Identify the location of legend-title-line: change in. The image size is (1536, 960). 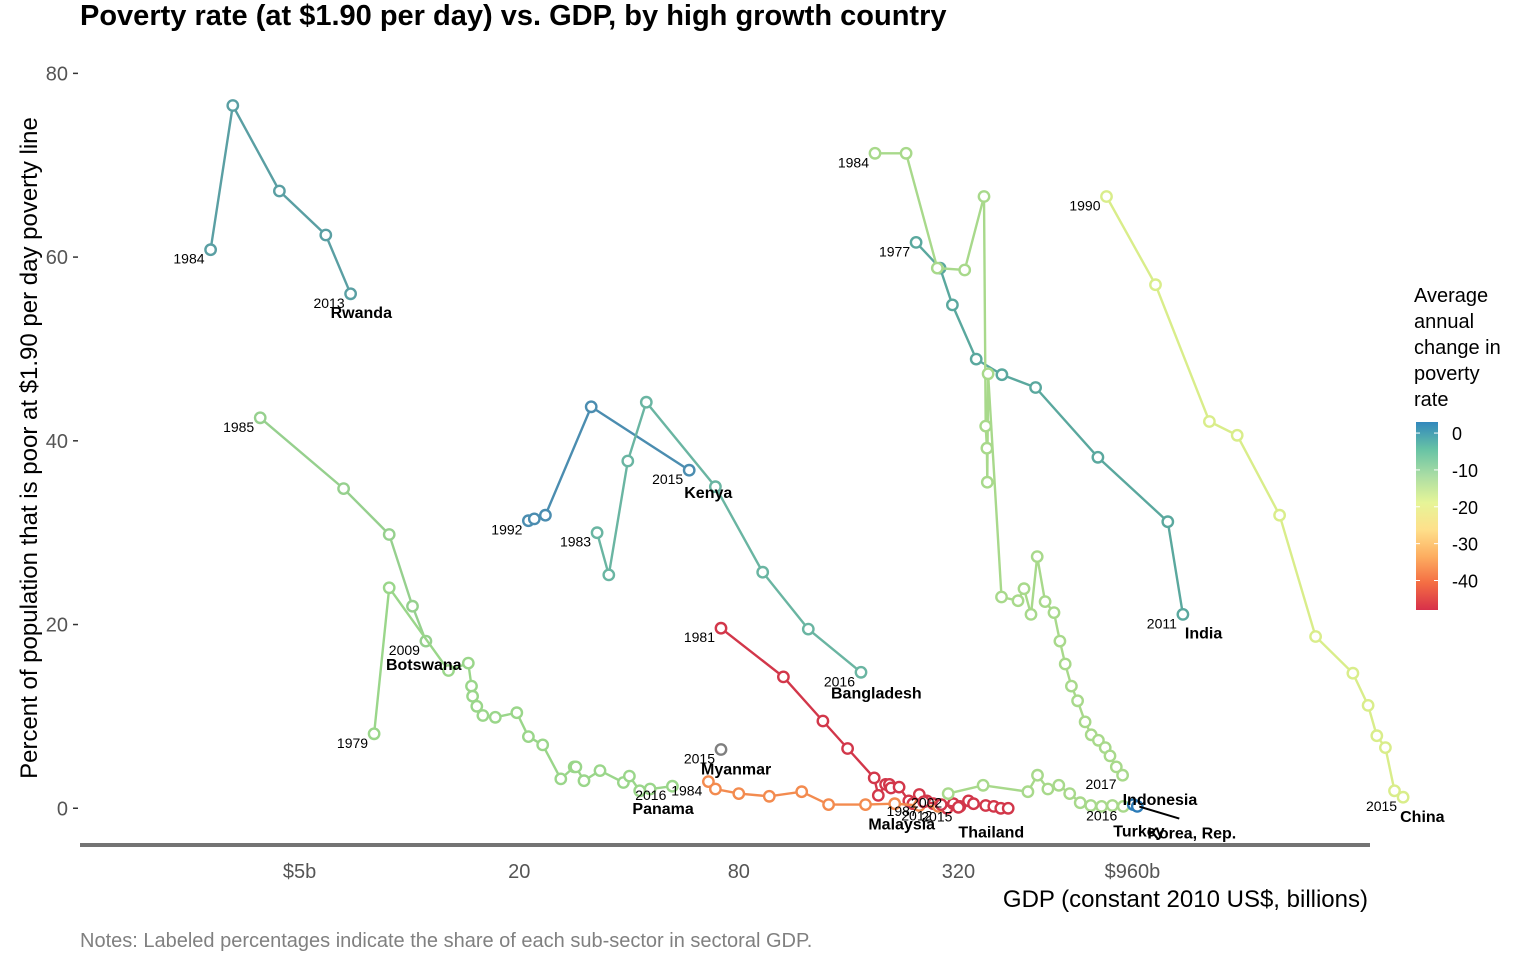
(1457, 348).